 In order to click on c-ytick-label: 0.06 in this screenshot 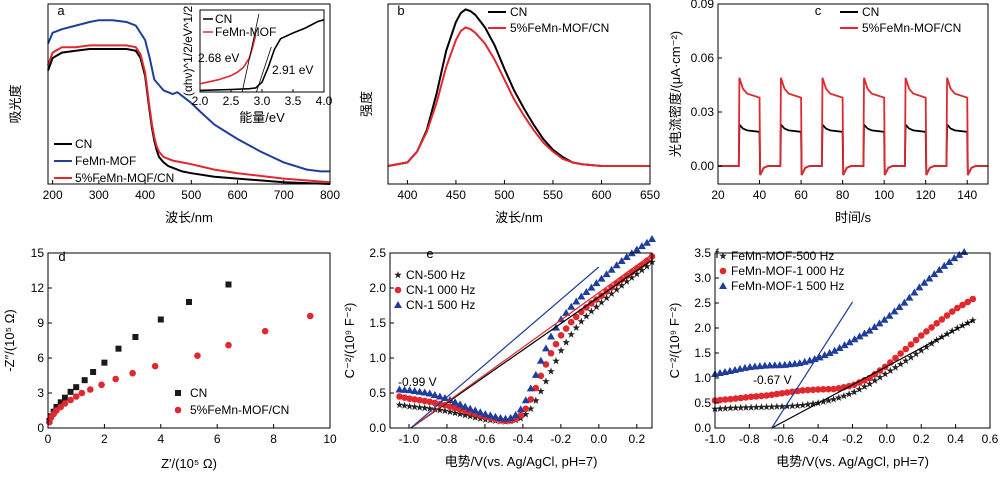, I will do `click(703, 58)`.